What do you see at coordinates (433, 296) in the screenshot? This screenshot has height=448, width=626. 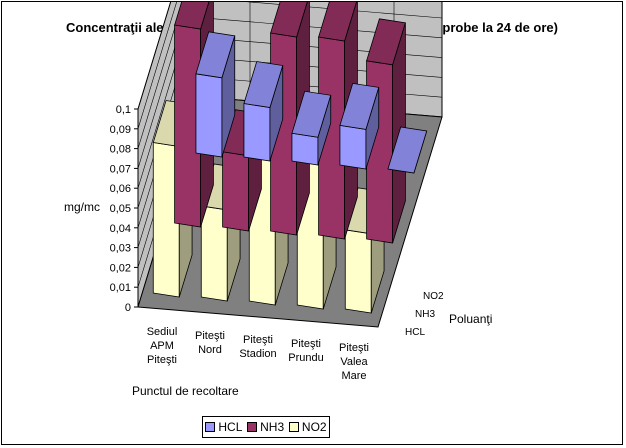 I see `depth-tick-label: NO2` at bounding box center [433, 296].